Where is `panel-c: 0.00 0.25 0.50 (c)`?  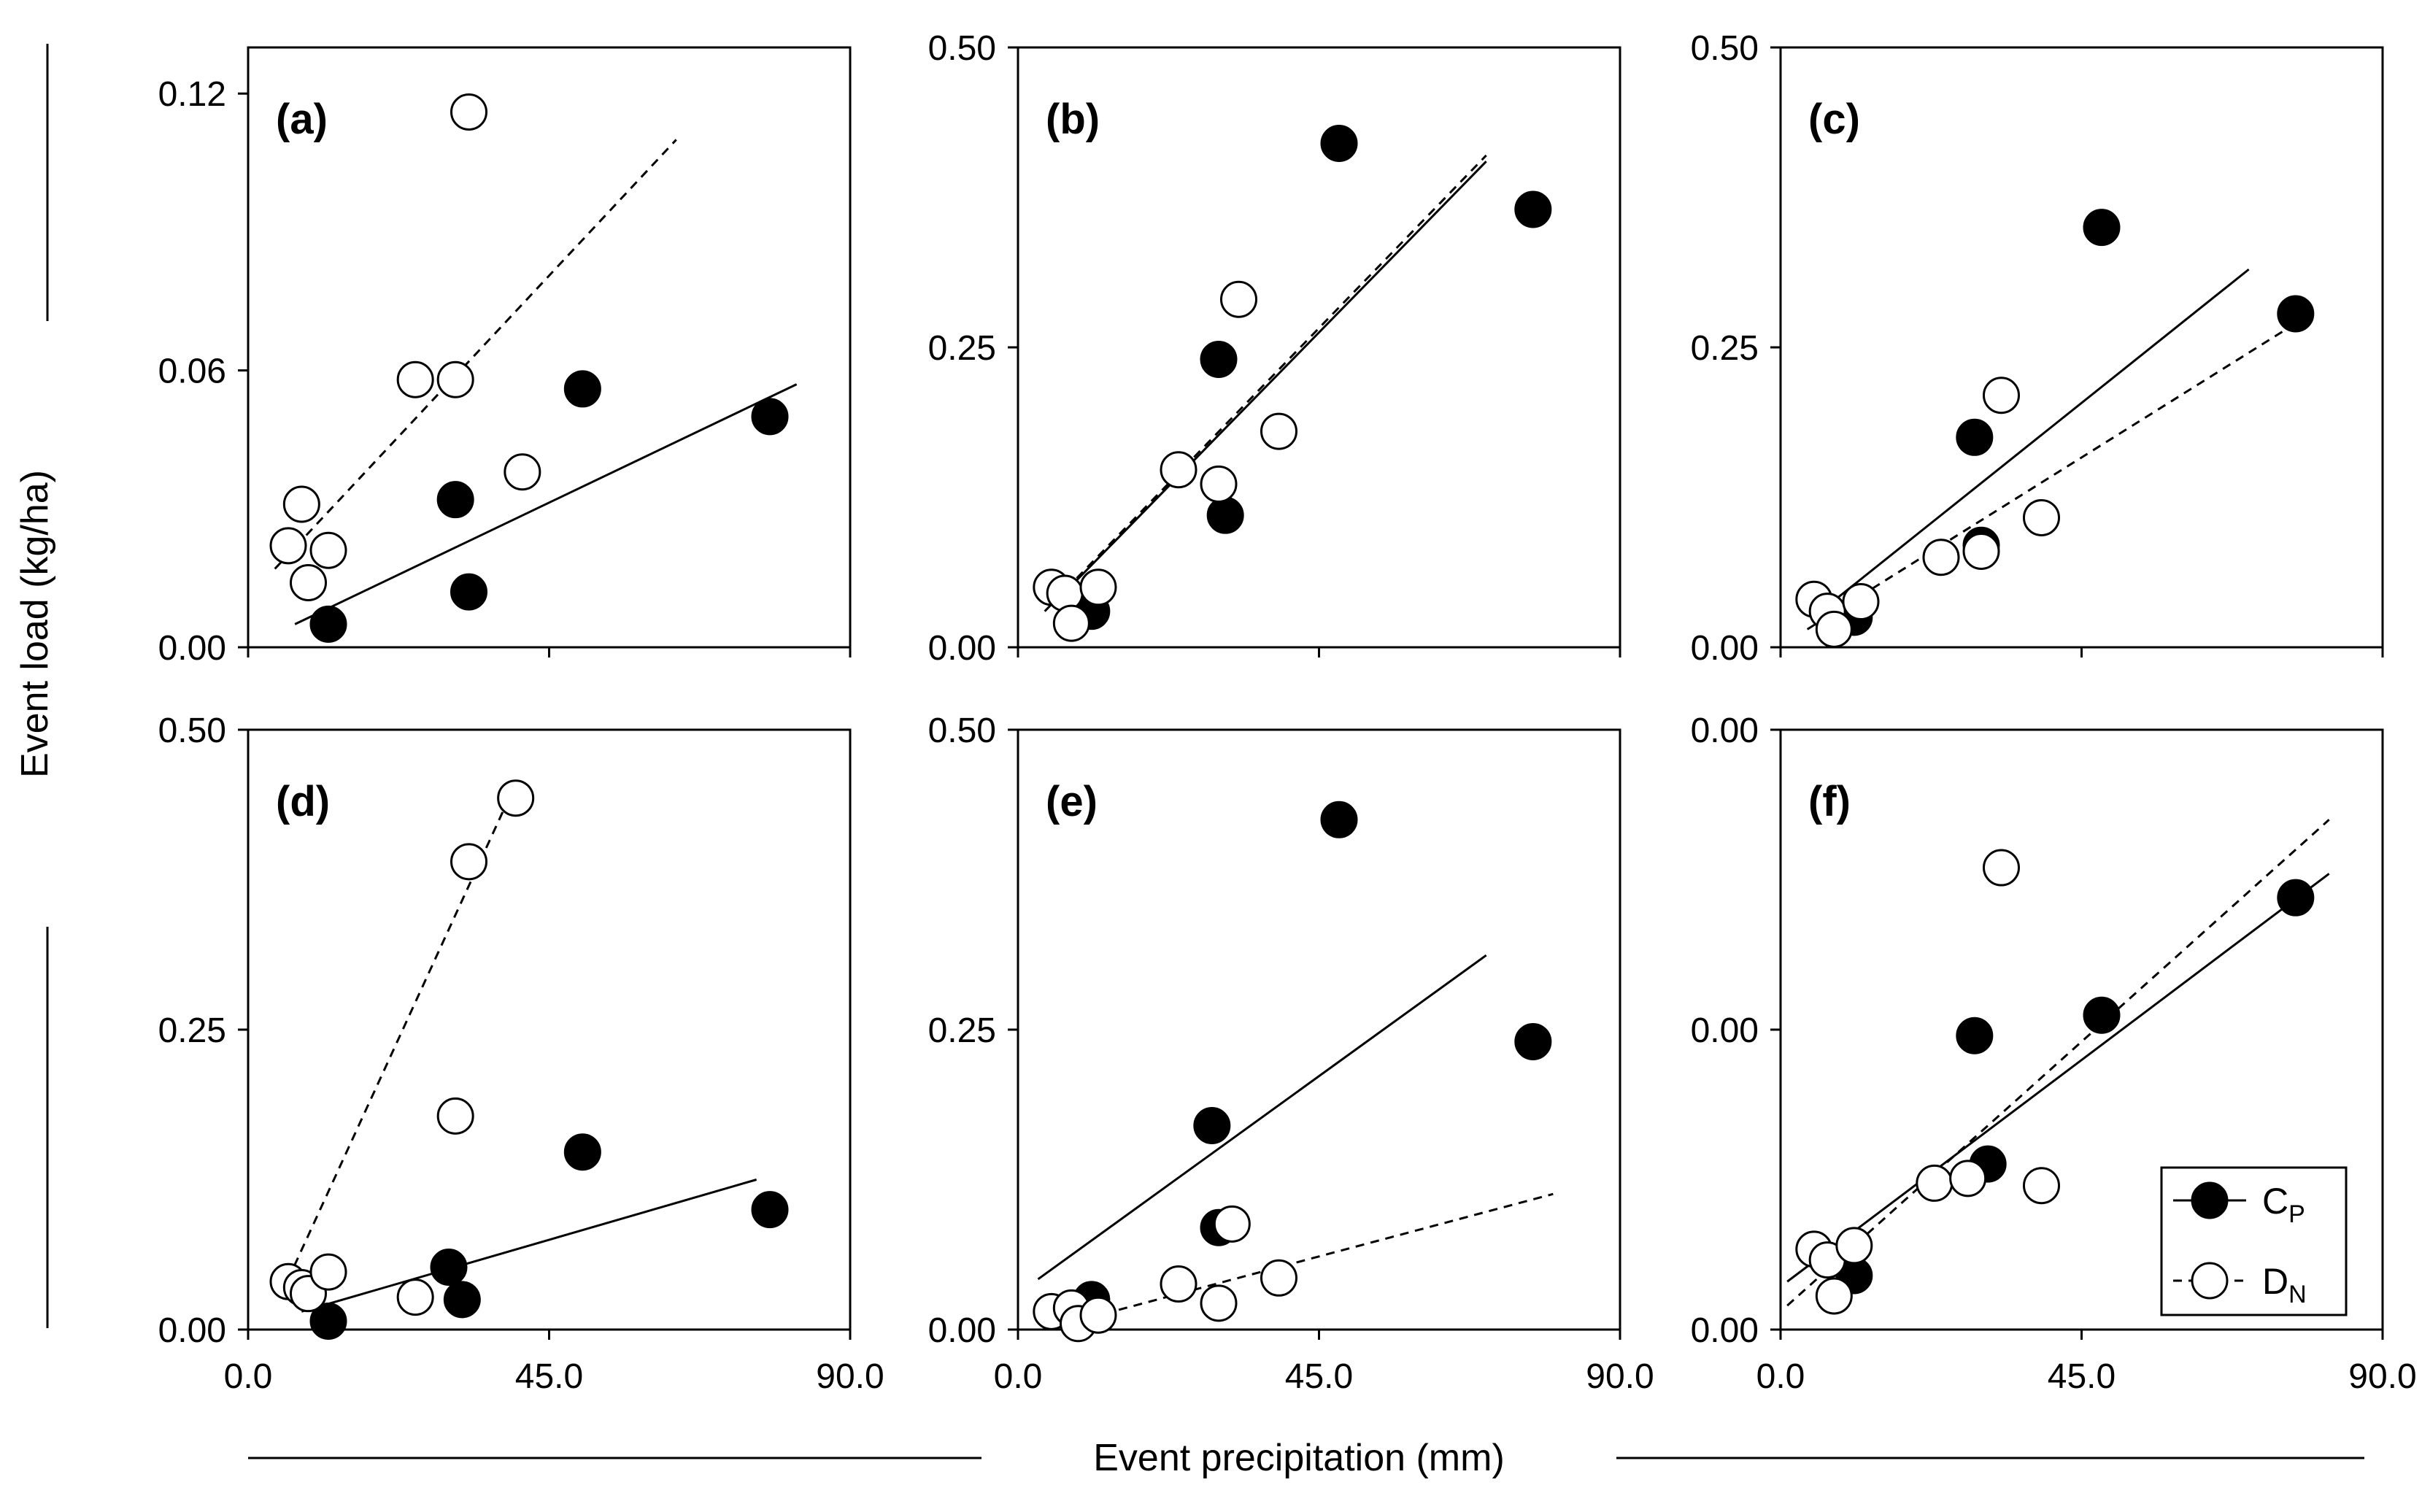
panel-c: 0.00 0.25 0.50 (c) is located at coordinates (2037, 349).